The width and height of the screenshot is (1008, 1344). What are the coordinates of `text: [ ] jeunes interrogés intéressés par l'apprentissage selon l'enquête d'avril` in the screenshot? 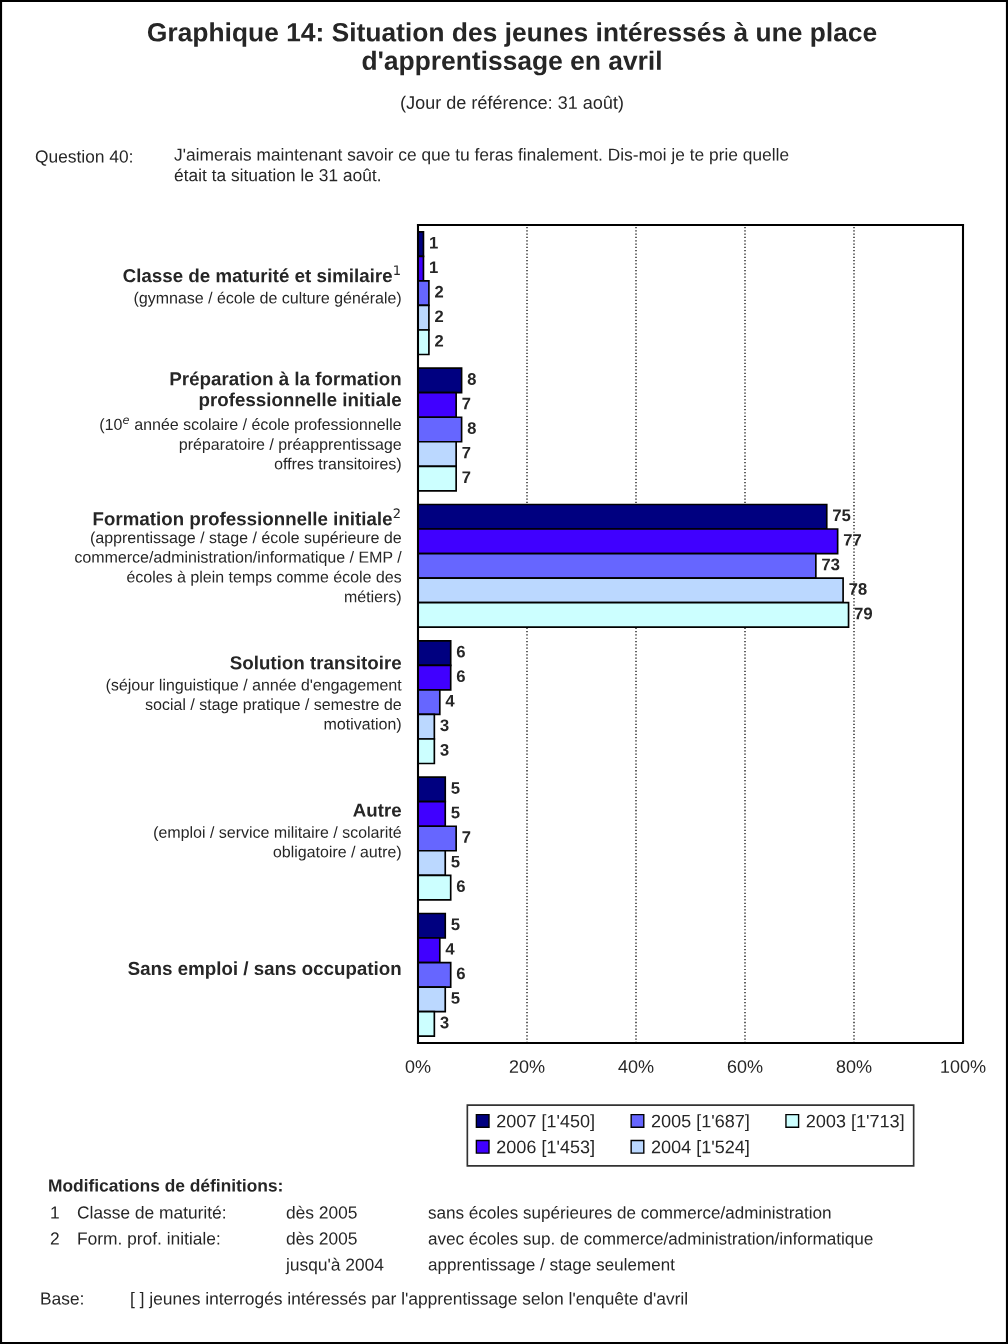 It's located at (409, 1300).